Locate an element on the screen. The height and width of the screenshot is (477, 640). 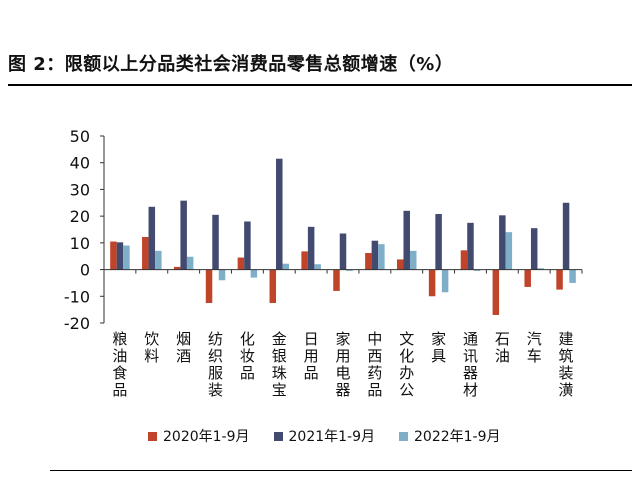
legend-label-2022: 2022年1-9月 is located at coordinates (457, 437).